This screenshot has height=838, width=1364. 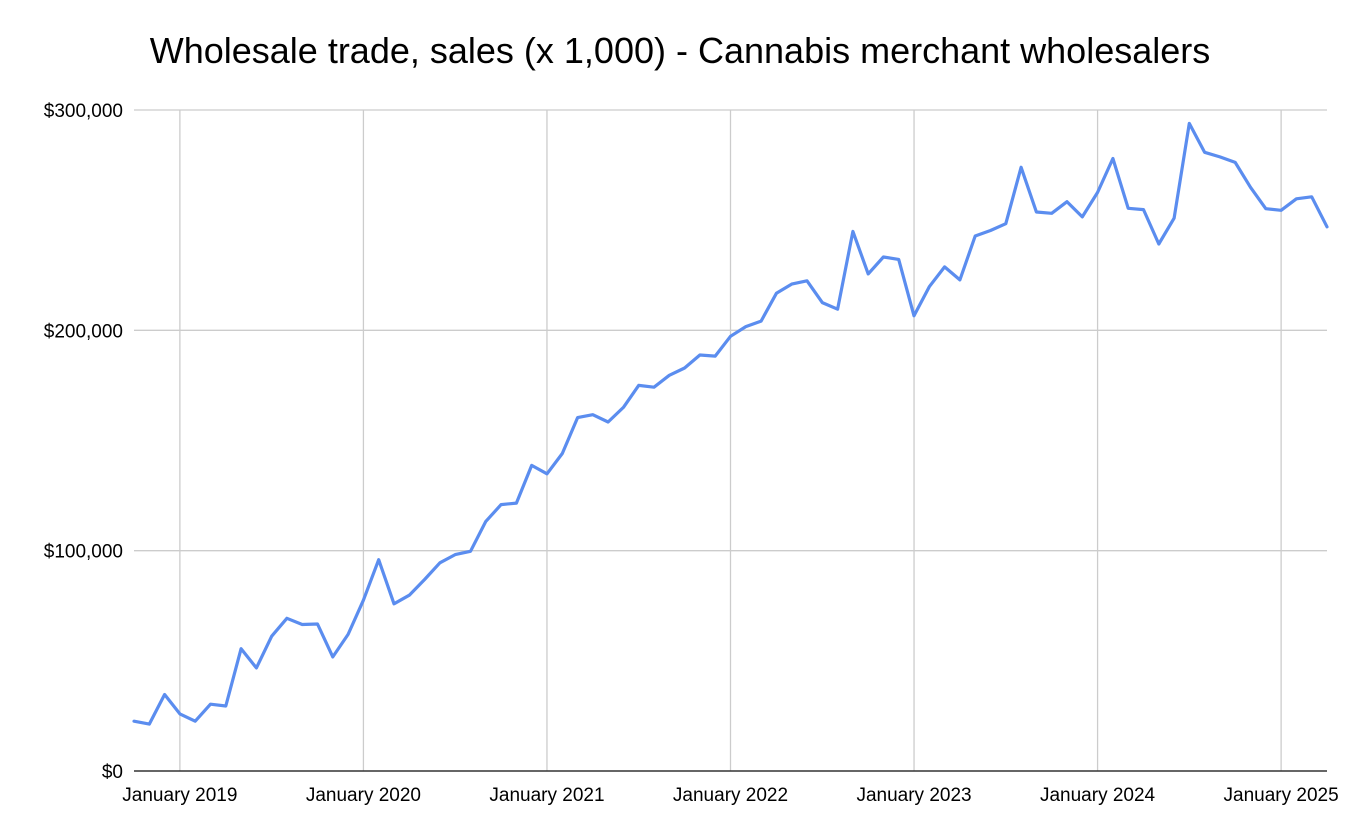 What do you see at coordinates (730, 795) in the screenshot?
I see `x-tick-label: January 2022` at bounding box center [730, 795].